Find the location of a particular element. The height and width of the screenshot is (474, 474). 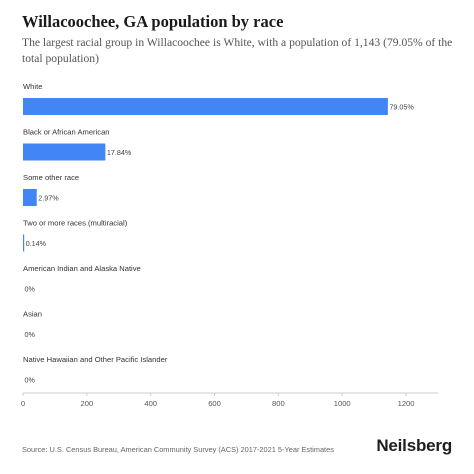

x-tick-label: 1000 is located at coordinates (342, 403).